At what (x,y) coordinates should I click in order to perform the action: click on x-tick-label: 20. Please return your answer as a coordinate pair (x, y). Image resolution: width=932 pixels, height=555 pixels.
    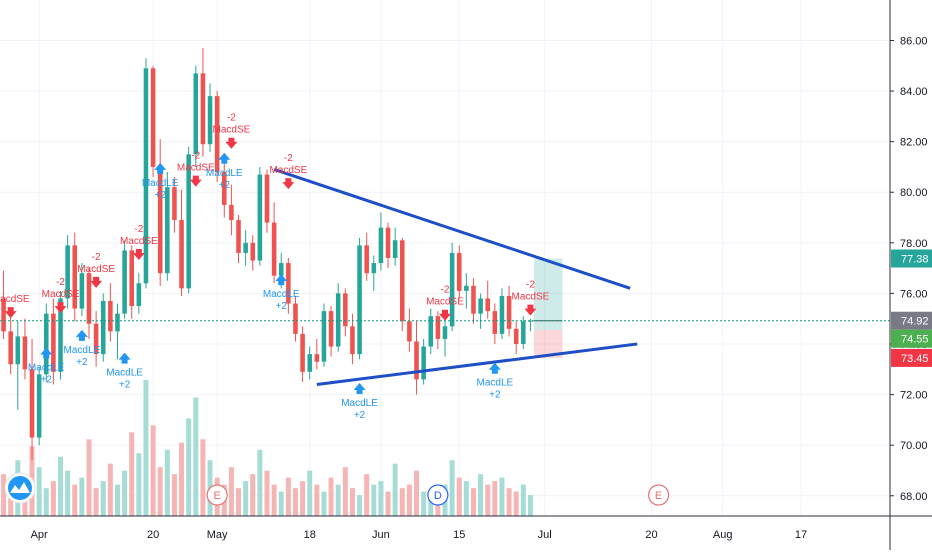
    Looking at the image, I should click on (651, 535).